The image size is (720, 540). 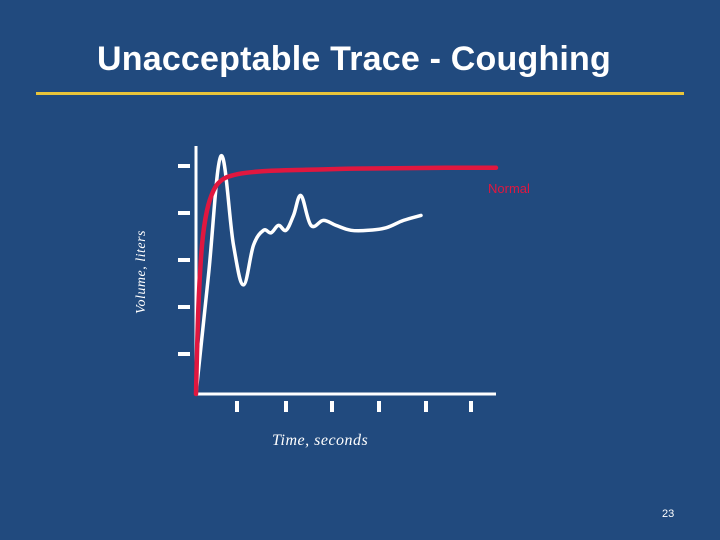 I want to click on normal-series-label: Normal, so click(x=509, y=188).